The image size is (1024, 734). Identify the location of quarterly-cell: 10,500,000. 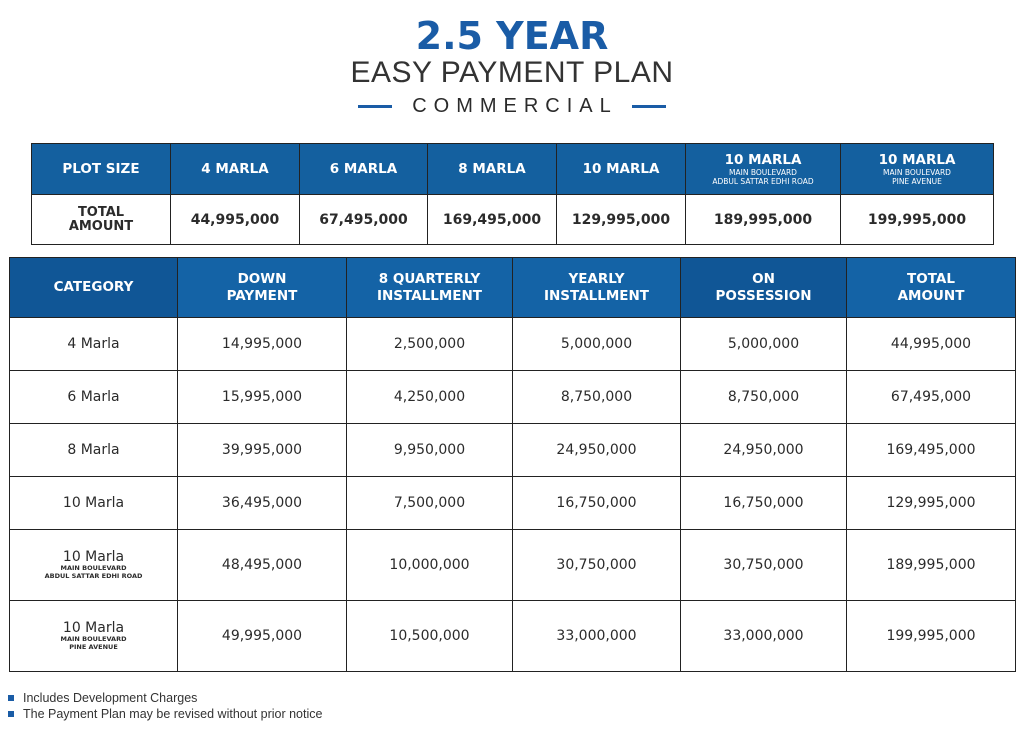
(429, 636).